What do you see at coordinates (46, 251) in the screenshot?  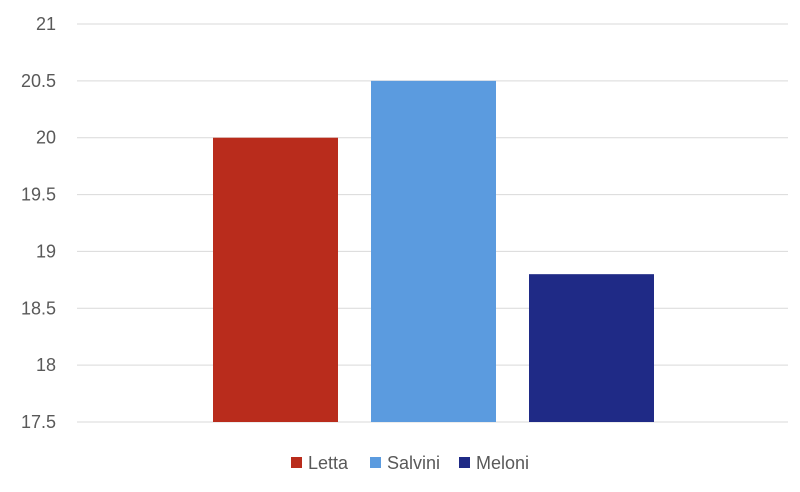 I see `y-tick-label: 19` at bounding box center [46, 251].